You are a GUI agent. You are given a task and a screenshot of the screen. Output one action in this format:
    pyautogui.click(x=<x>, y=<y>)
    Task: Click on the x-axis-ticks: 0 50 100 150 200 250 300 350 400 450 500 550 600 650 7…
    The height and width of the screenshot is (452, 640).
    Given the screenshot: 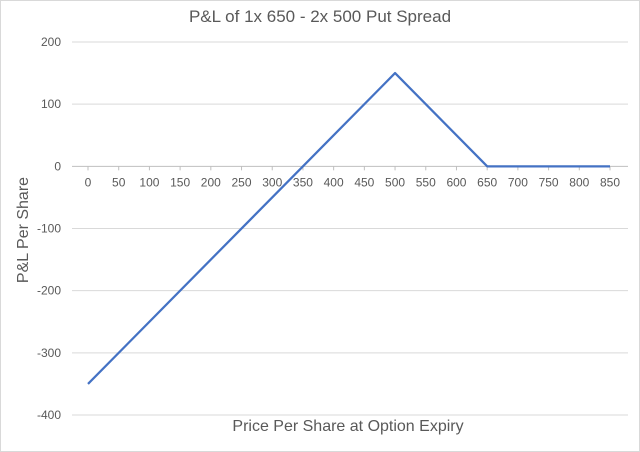 What is the action you would take?
    pyautogui.click(x=353, y=182)
    